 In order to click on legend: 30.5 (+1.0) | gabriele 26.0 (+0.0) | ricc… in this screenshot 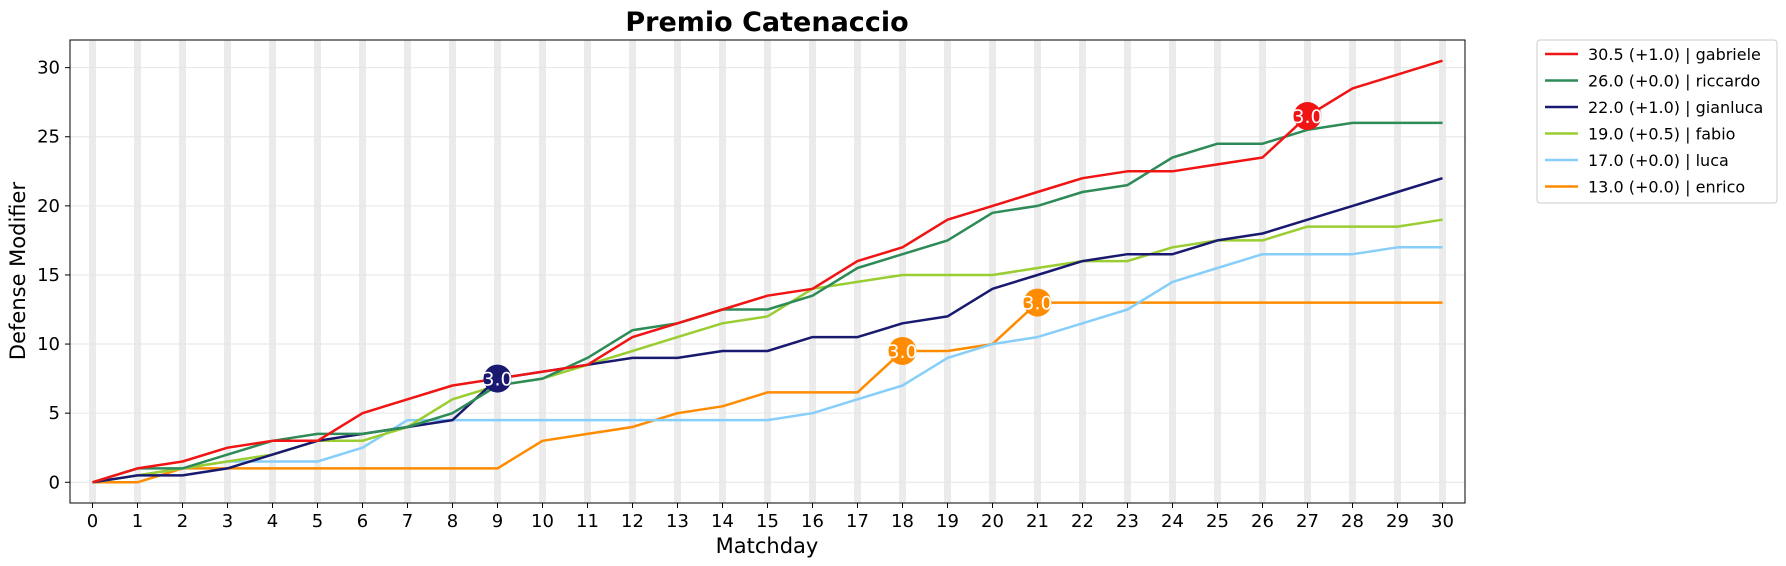, I will do `click(1657, 121)`.